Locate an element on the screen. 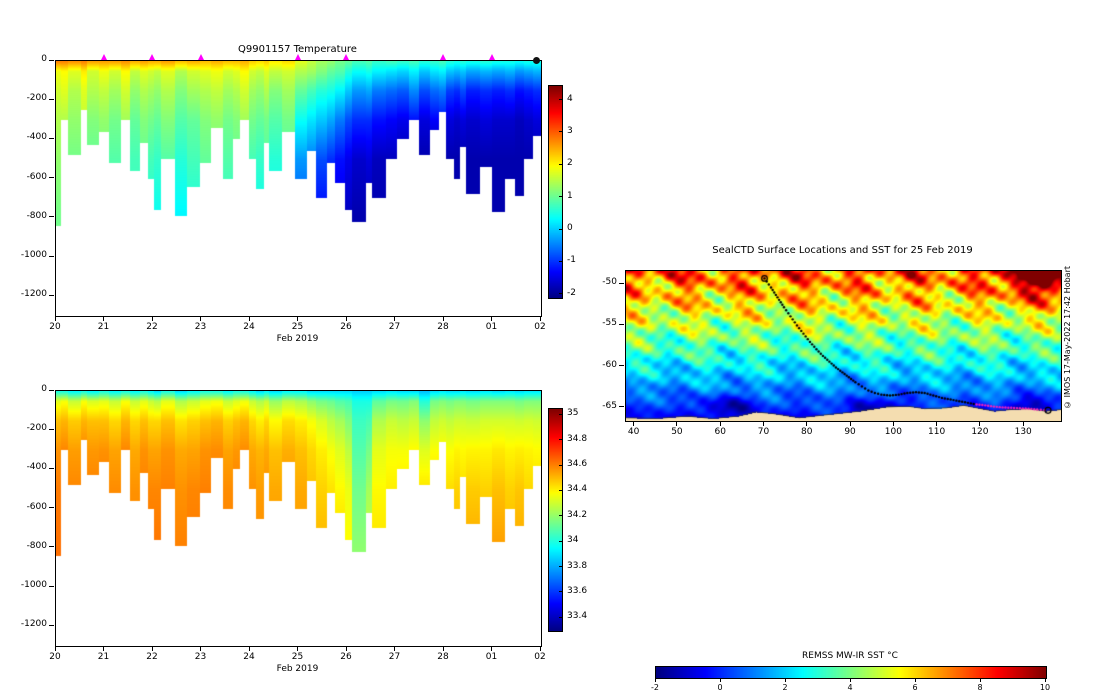 The image size is (1100, 700). map-x-tick-label: 130 is located at coordinates (1023, 432).